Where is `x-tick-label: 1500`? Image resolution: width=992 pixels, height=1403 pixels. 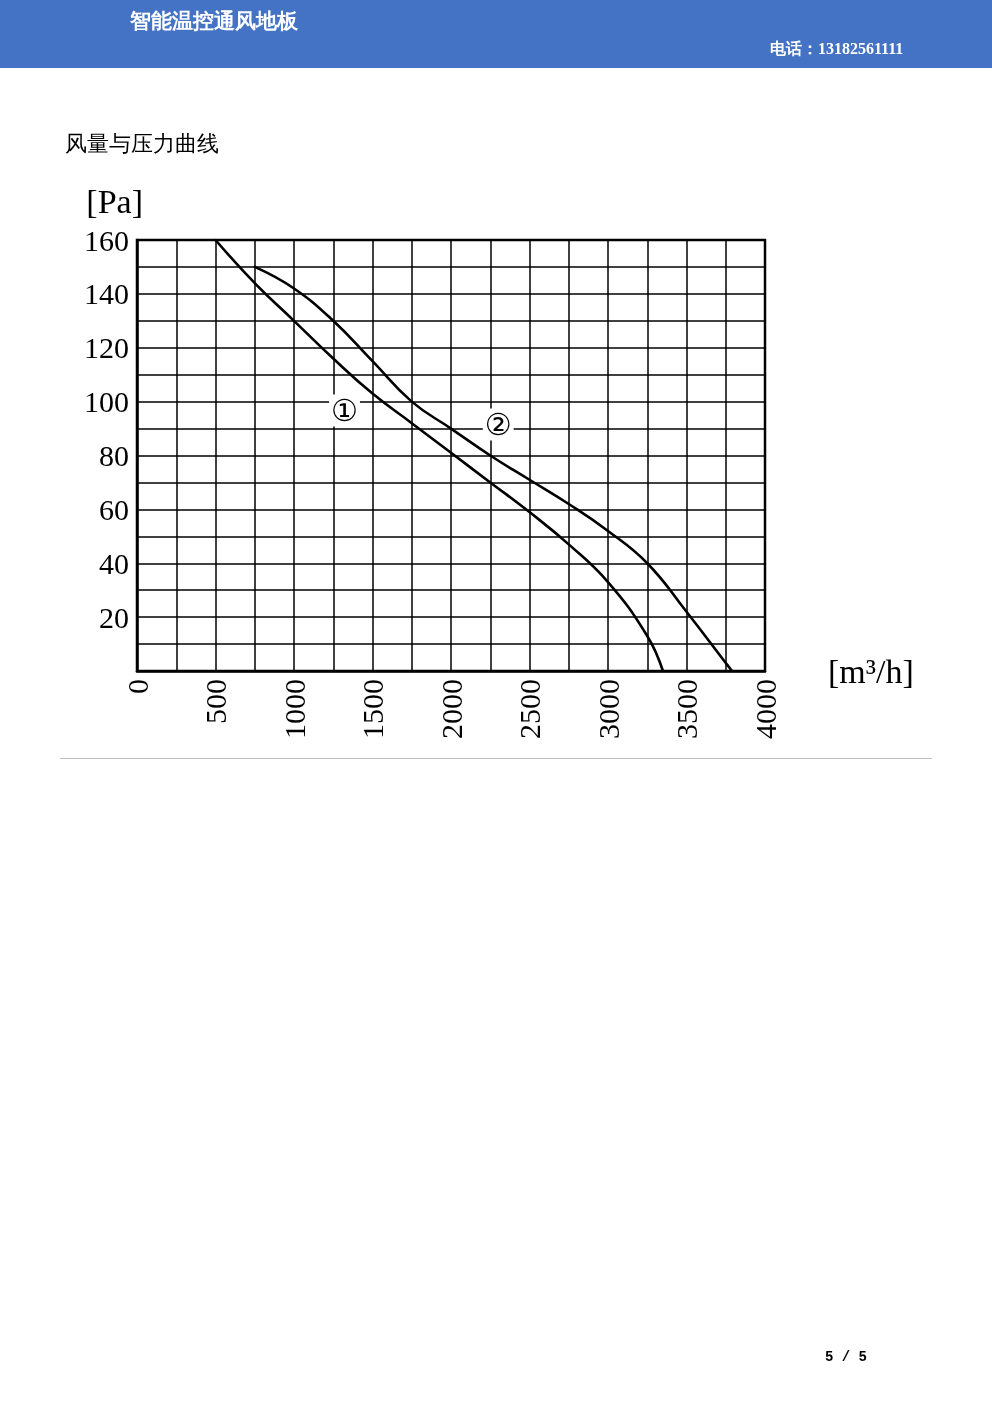 x-tick-label: 1500 is located at coordinates (372, 709).